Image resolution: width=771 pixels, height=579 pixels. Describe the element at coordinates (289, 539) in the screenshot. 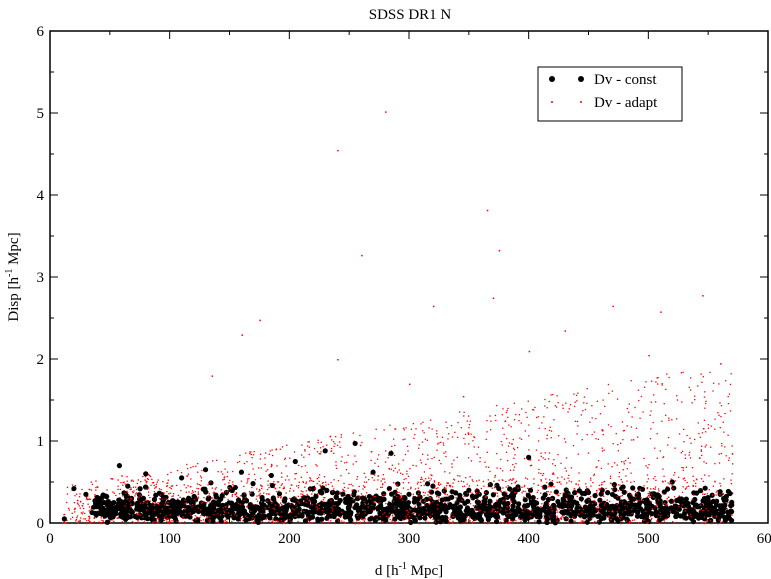

I see `x-tick-label: 200` at that location.